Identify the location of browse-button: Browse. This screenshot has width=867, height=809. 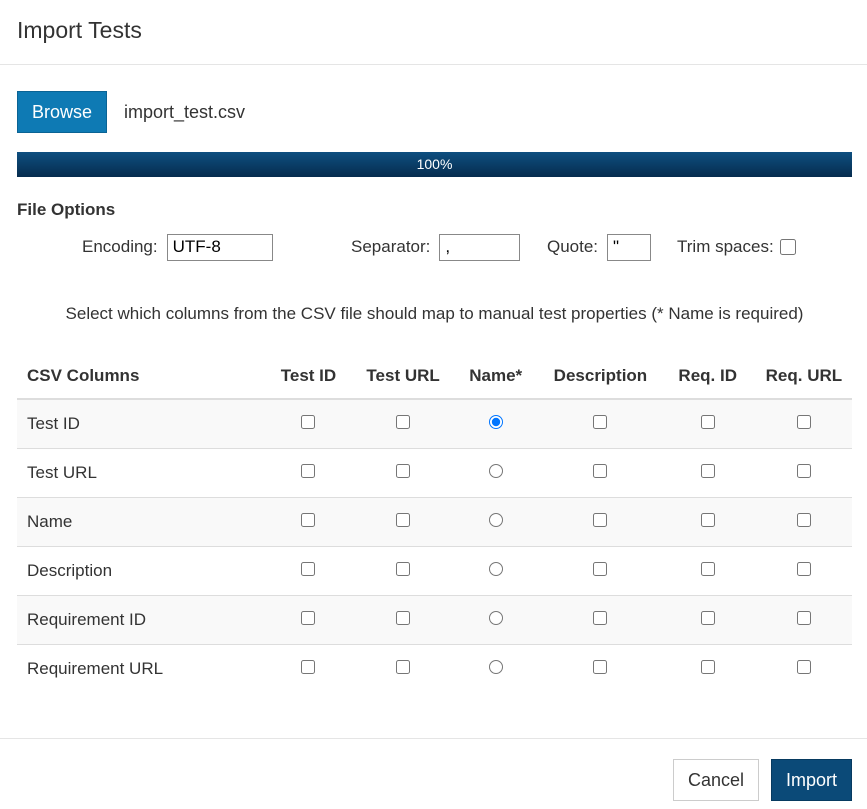
(62, 112).